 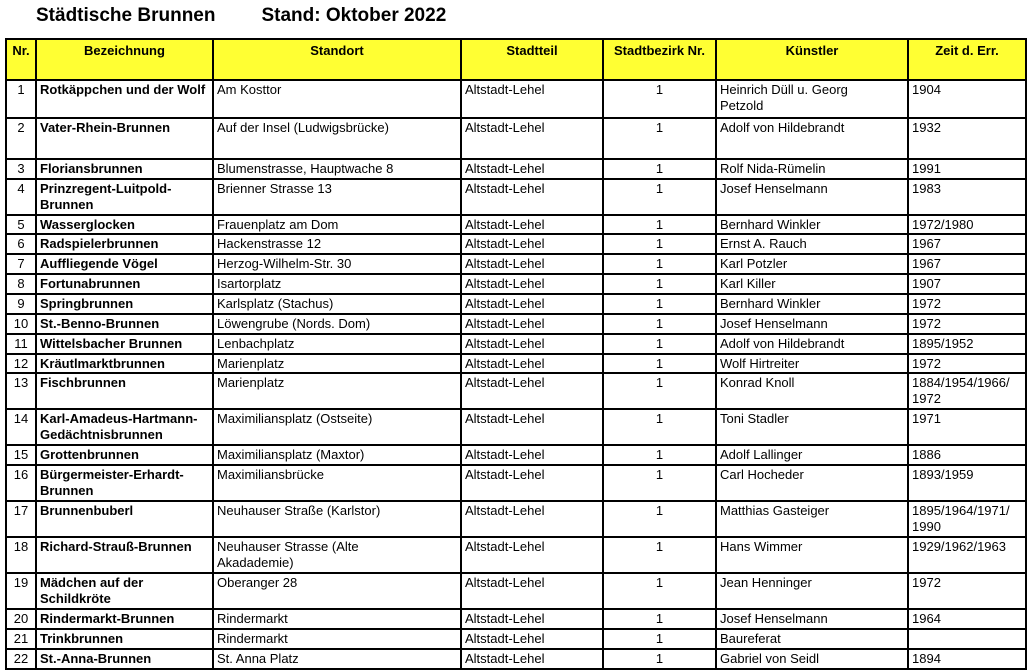 What do you see at coordinates (967, 659) in the screenshot?
I see `cell-zeit: 1894` at bounding box center [967, 659].